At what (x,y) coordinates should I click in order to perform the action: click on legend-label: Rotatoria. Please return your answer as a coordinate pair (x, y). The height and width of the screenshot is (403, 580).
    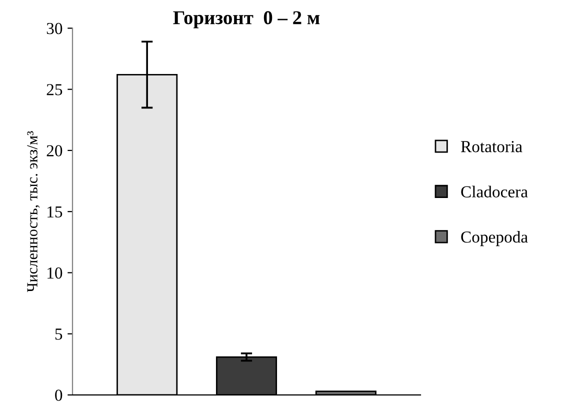
    Looking at the image, I should click on (491, 146).